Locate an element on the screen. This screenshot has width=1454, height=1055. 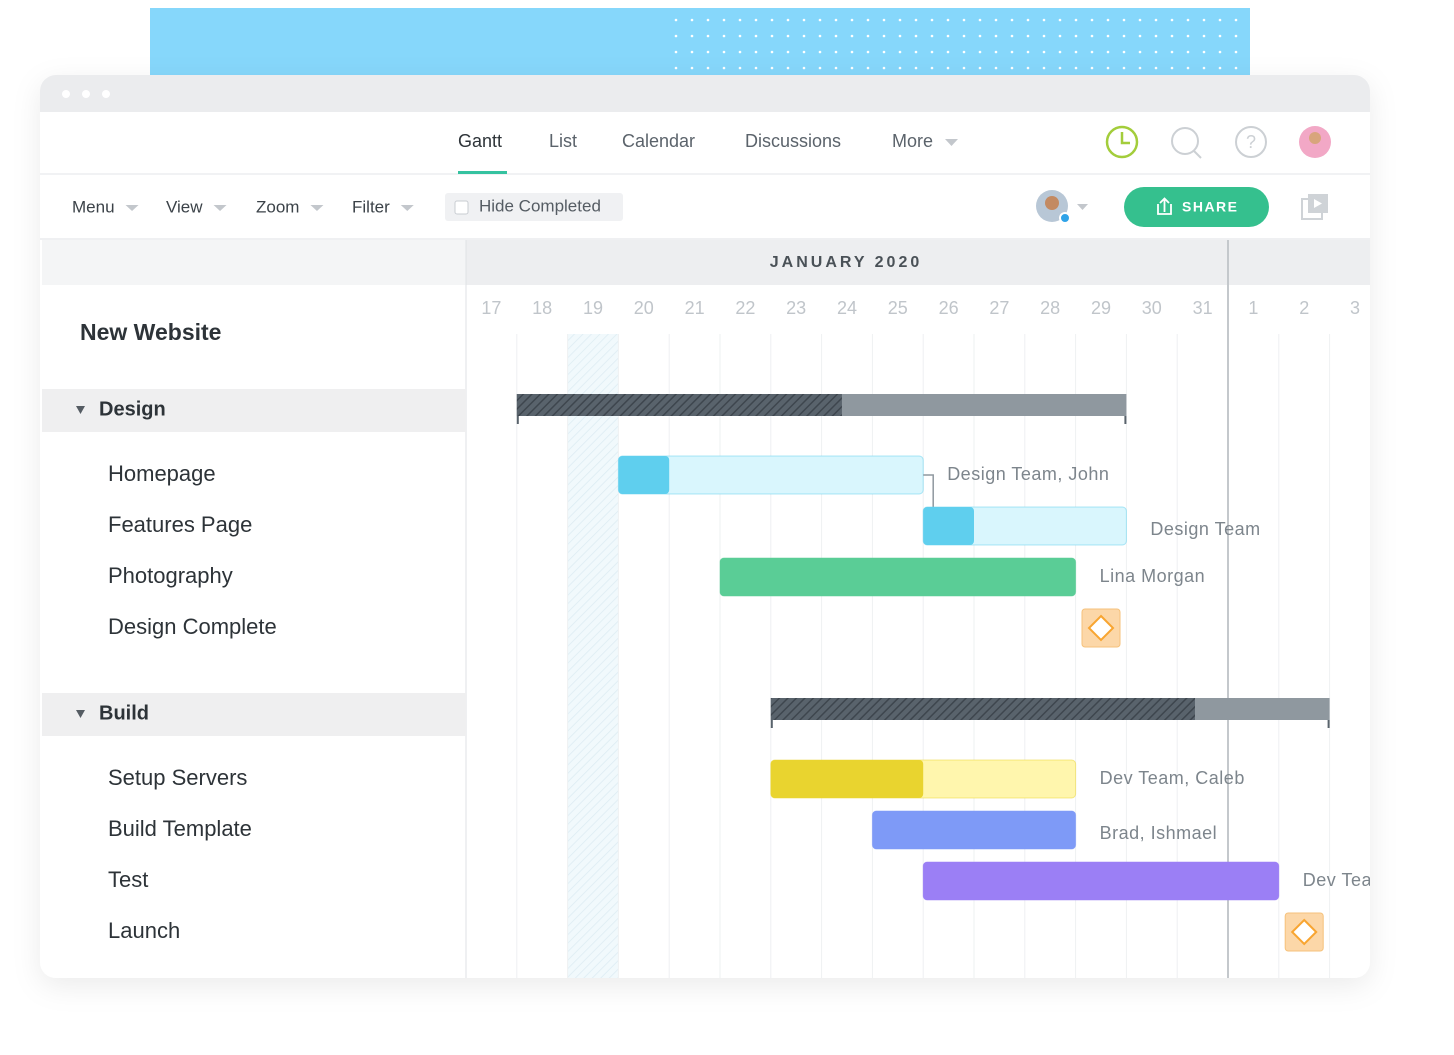
toolbar-menu: View is located at coordinates (184, 206).